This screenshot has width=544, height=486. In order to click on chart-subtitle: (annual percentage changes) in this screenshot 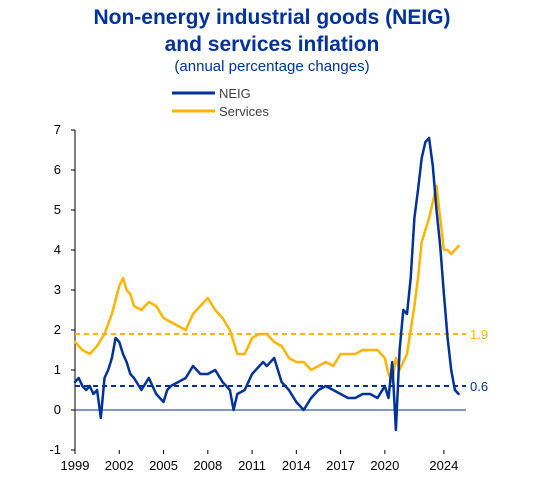, I will do `click(272, 66)`.